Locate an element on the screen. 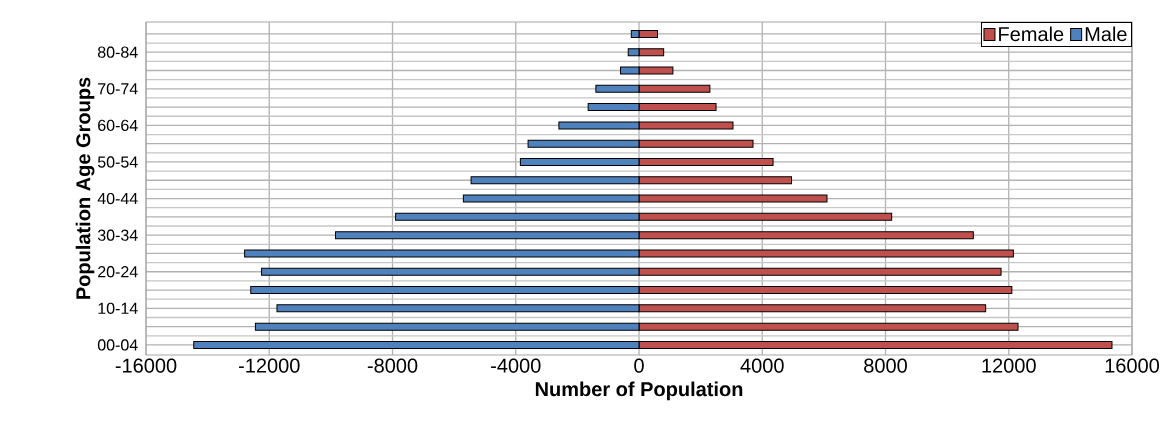 This screenshot has height=432, width=1174. x-tick-label: -4000 is located at coordinates (516, 365).